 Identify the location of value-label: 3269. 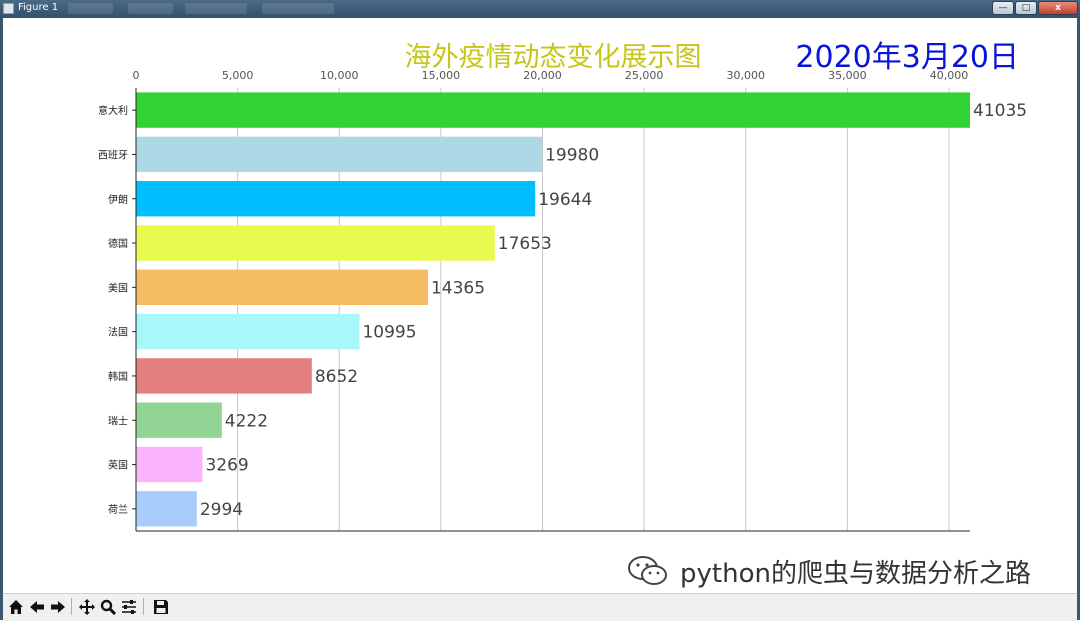
(226, 466).